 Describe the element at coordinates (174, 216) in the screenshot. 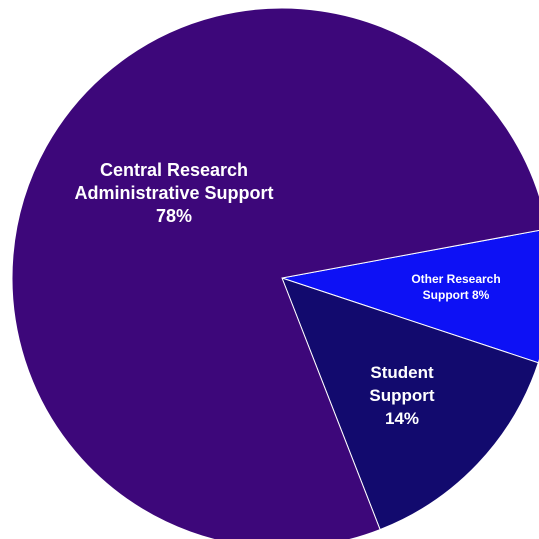

I see `slice-label-line: 78%` at that location.